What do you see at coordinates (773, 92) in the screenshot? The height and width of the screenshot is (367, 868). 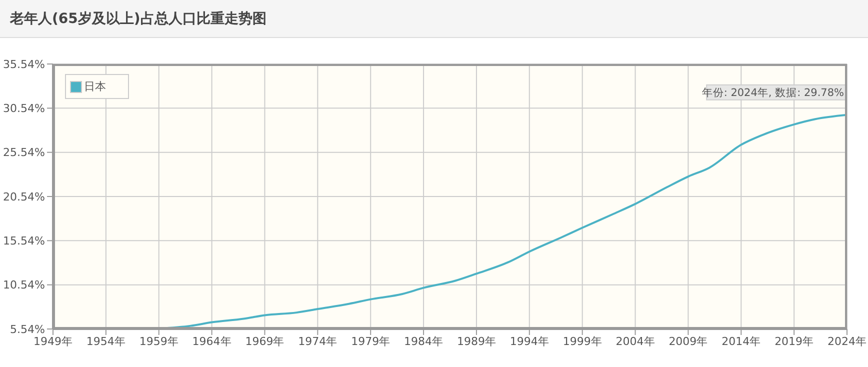 I see `annotation: 年份: 2024年, 数据: 29.78%` at bounding box center [773, 92].